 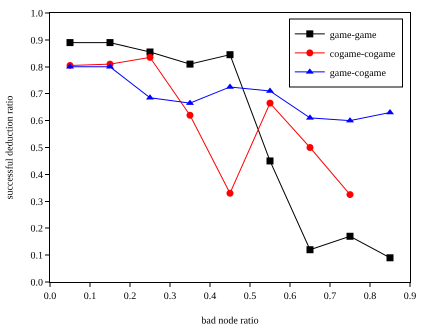 What do you see at coordinates (36, 40) in the screenshot?
I see `y-tick-label: 0.9` at bounding box center [36, 40].